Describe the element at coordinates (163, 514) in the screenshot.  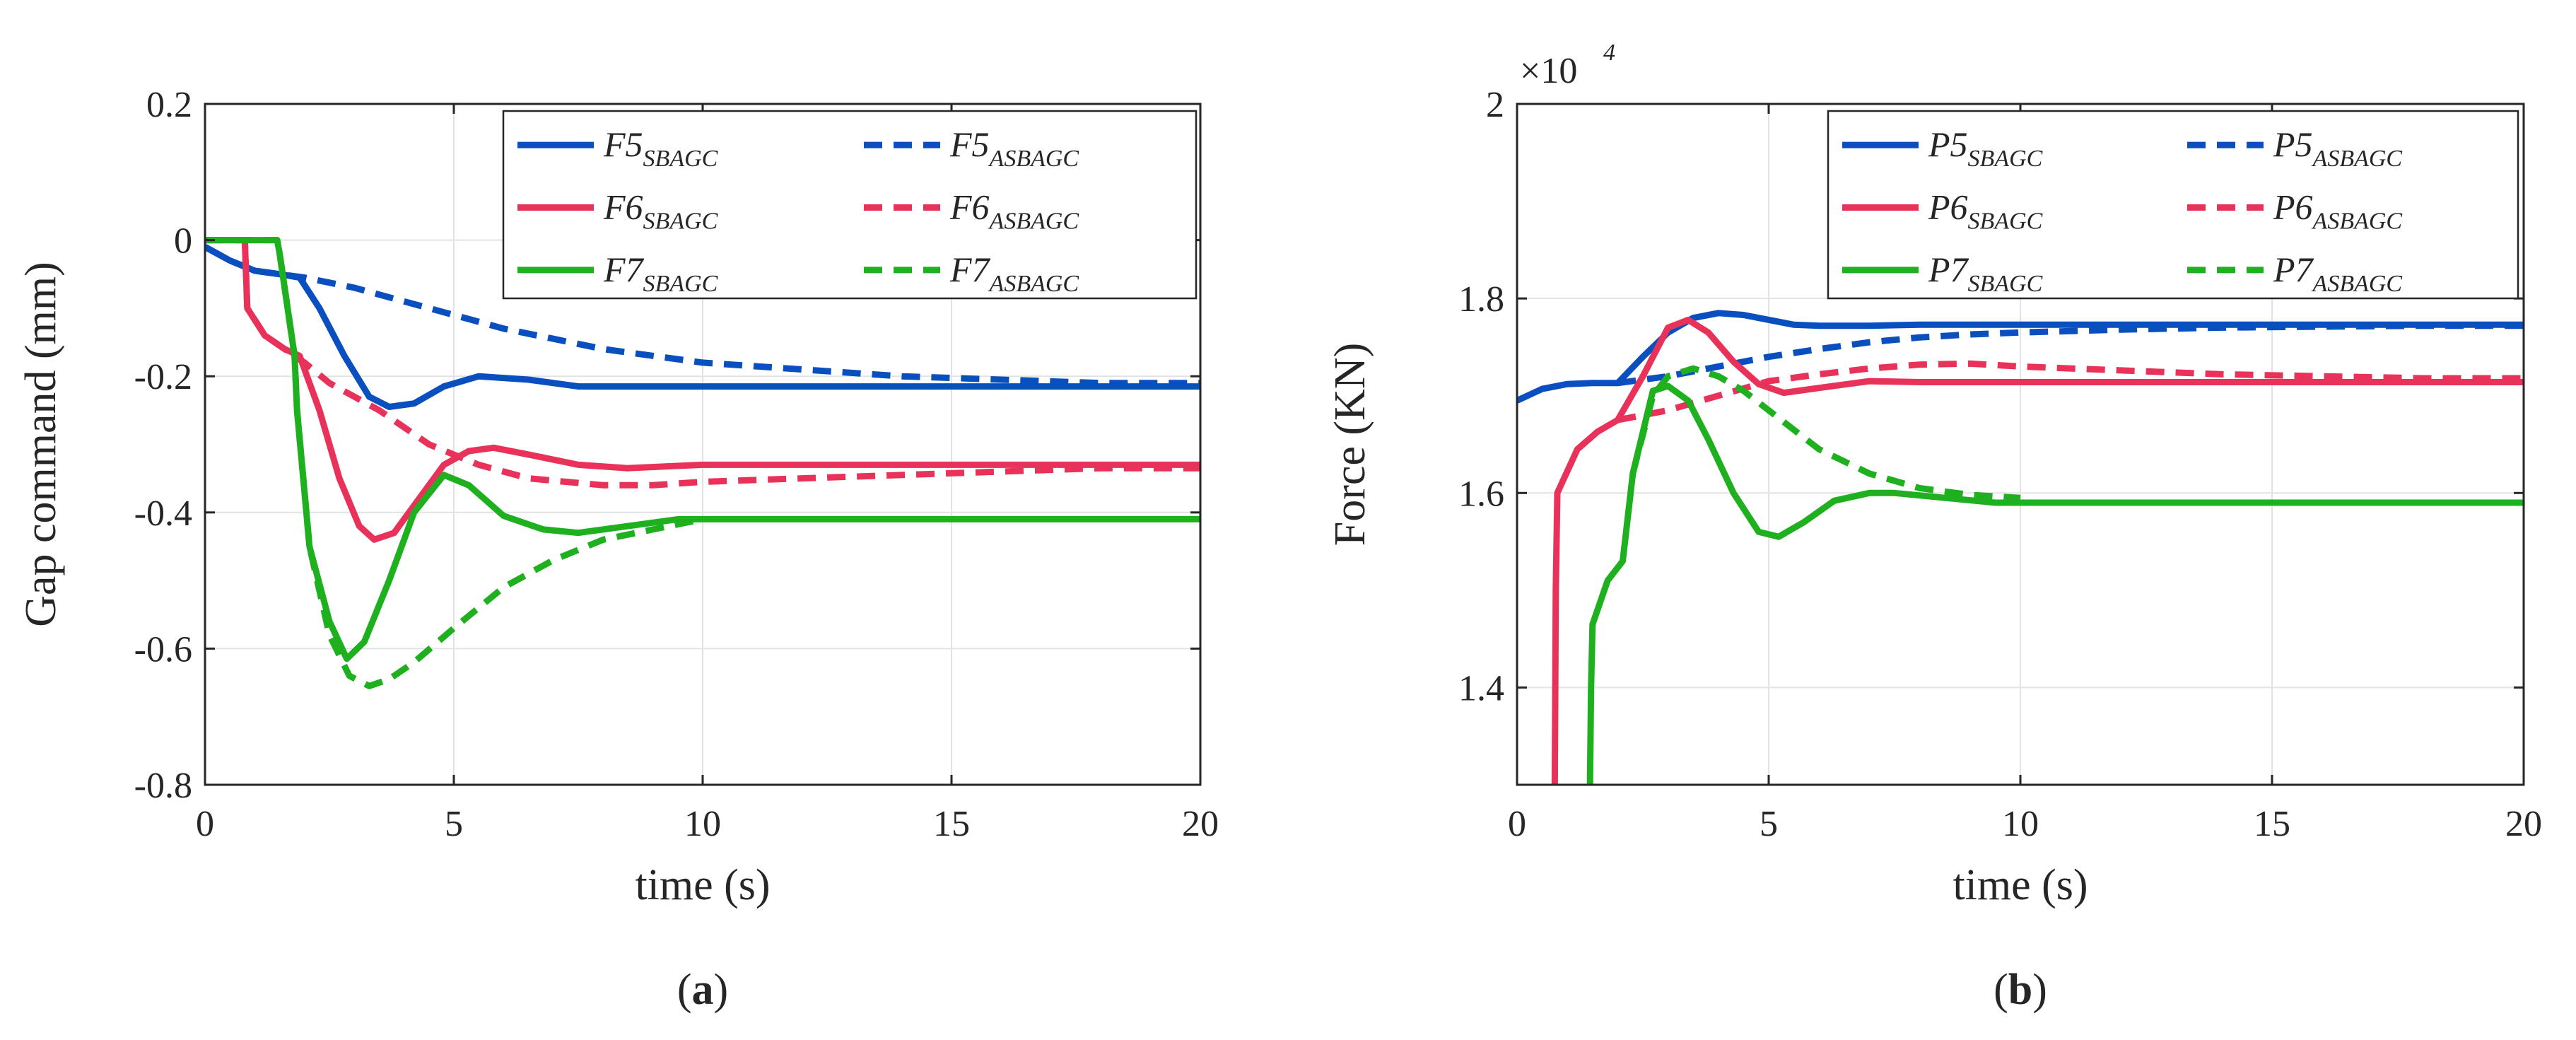
I see `y-tick-label: -0.4` at that location.